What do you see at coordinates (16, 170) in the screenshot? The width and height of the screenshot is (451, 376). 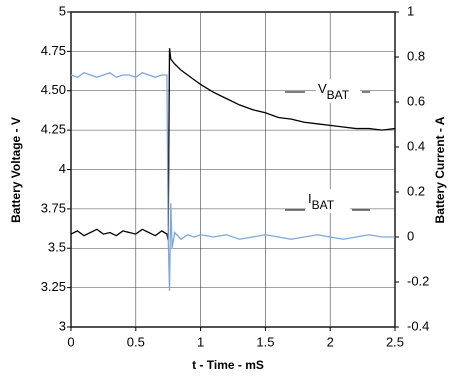 I see `y-axis-label: Battery Voltage - V` at bounding box center [16, 170].